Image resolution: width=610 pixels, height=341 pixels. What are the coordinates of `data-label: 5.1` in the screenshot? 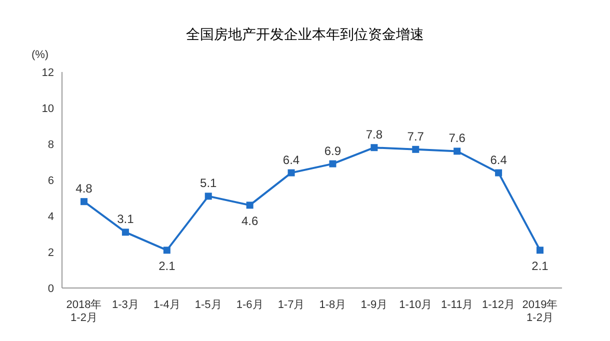 It's located at (209, 183).